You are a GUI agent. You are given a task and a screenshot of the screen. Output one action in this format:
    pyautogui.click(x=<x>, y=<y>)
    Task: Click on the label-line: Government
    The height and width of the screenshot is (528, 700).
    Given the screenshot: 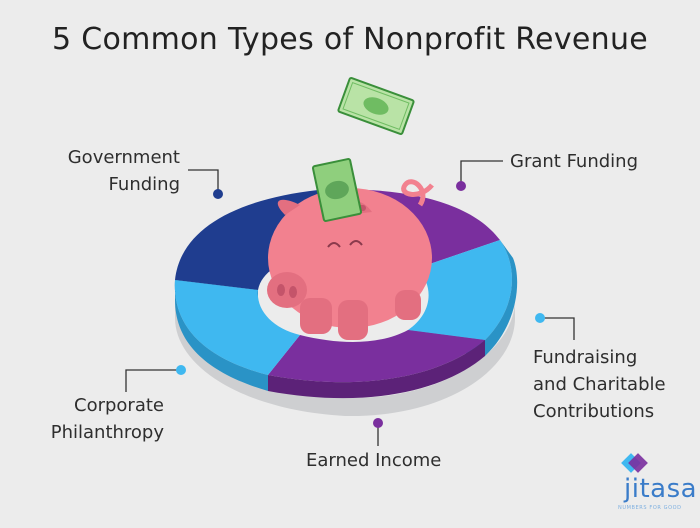 What is the action you would take?
    pyautogui.click(x=123, y=157)
    